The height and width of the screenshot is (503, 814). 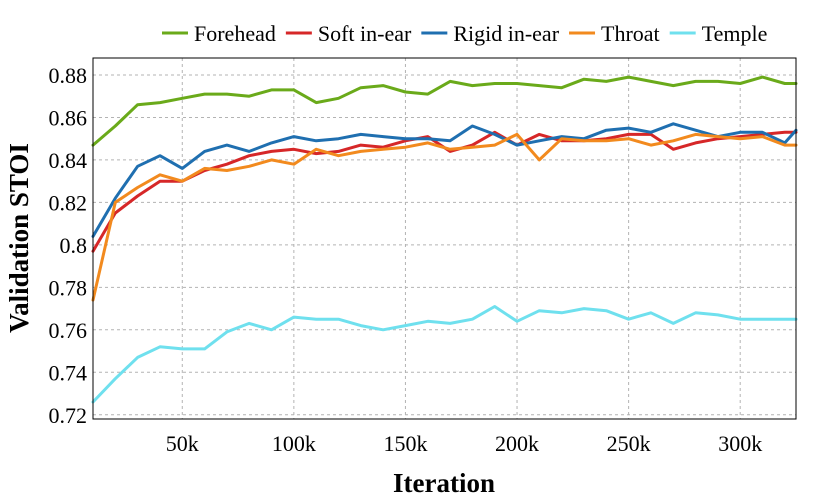 I want to click on y-axis-title: Validation STOI, so click(x=19, y=238).